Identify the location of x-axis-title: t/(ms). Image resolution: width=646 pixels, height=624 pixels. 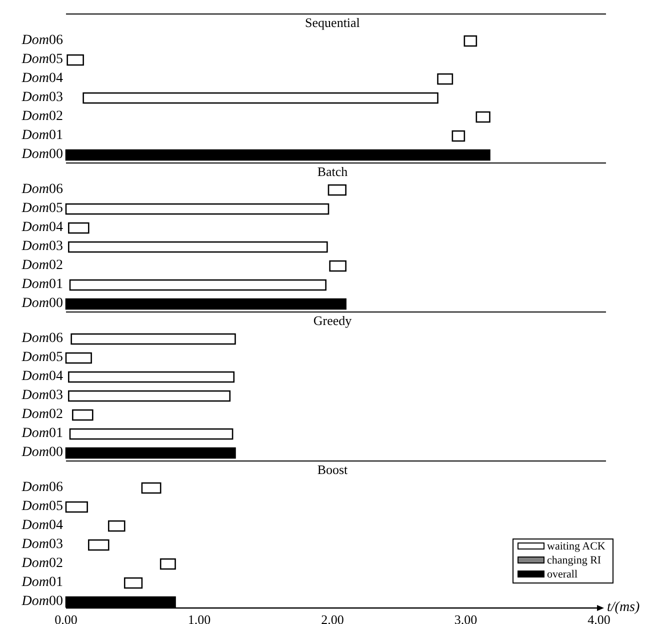
(623, 607).